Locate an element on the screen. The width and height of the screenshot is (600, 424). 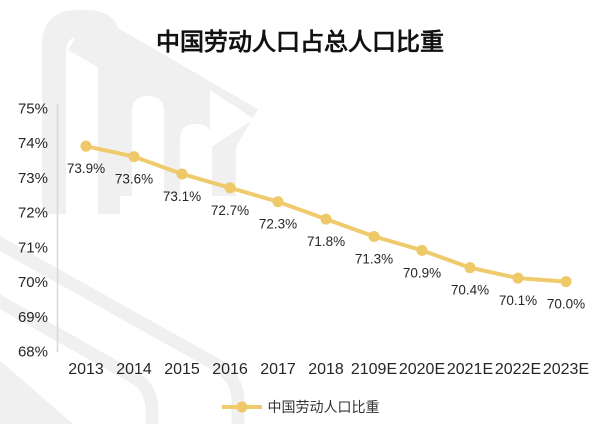
data-label: 73.1% is located at coordinates (182, 196).